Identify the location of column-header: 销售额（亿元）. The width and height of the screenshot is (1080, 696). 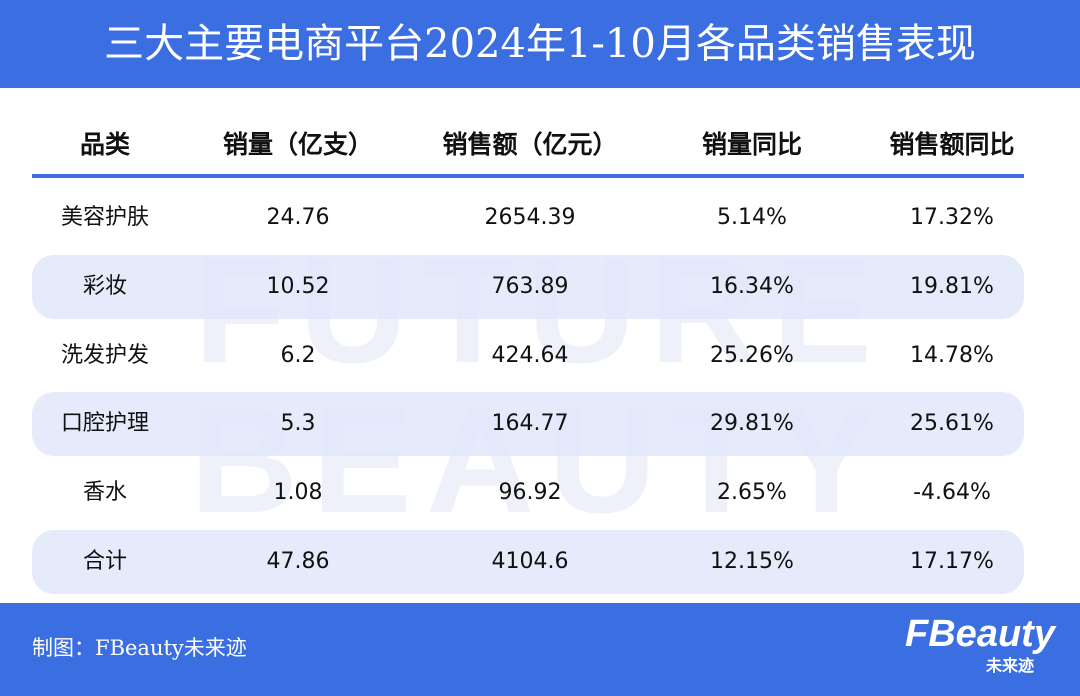
(530, 144).